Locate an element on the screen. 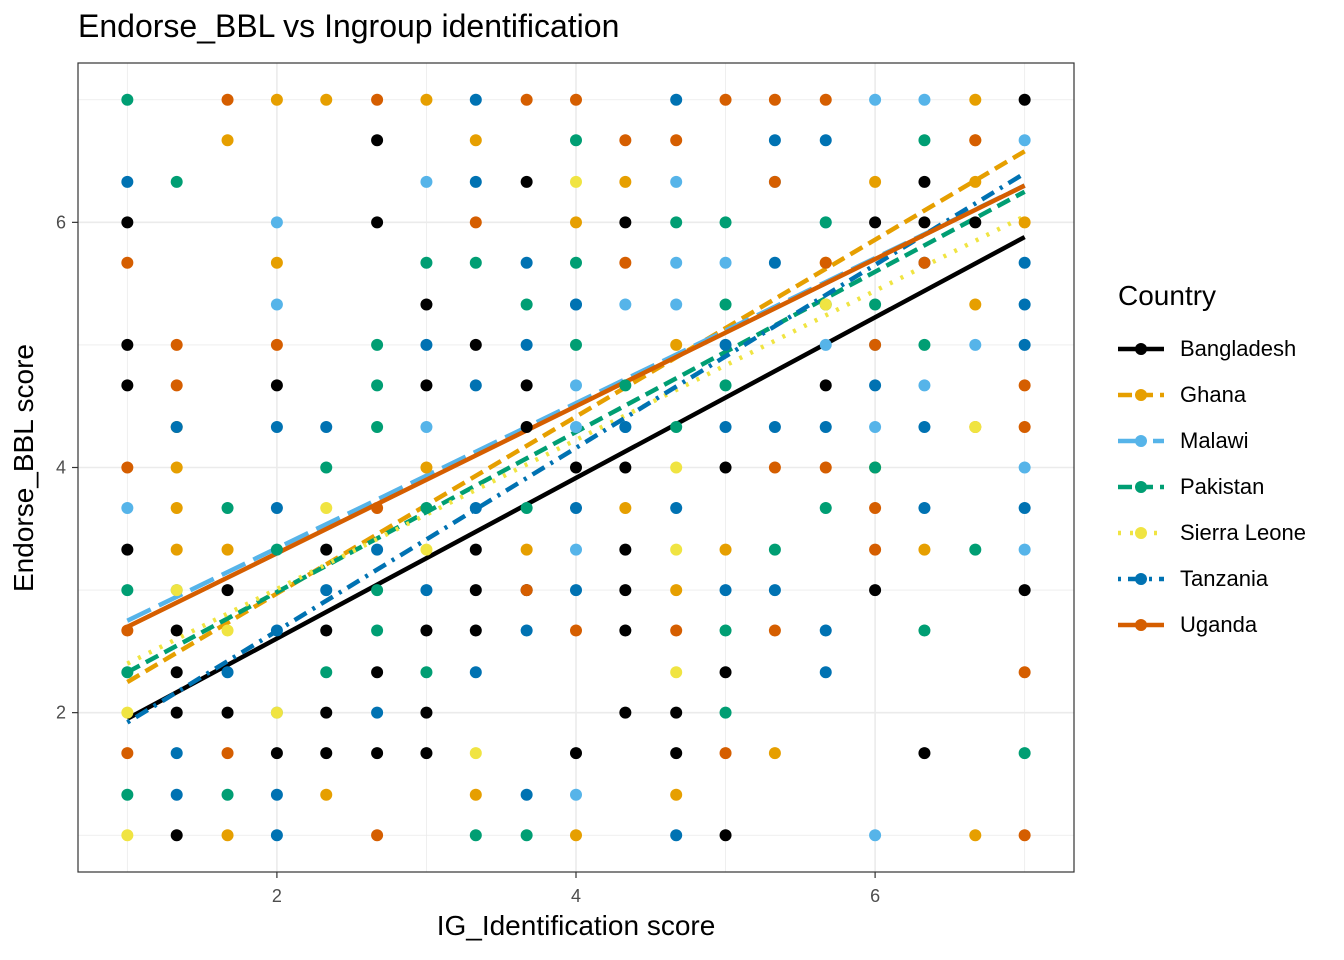 This screenshot has height=960, width=1344. legend-item-tanzania: Tanzania is located at coordinates (1208, 579).